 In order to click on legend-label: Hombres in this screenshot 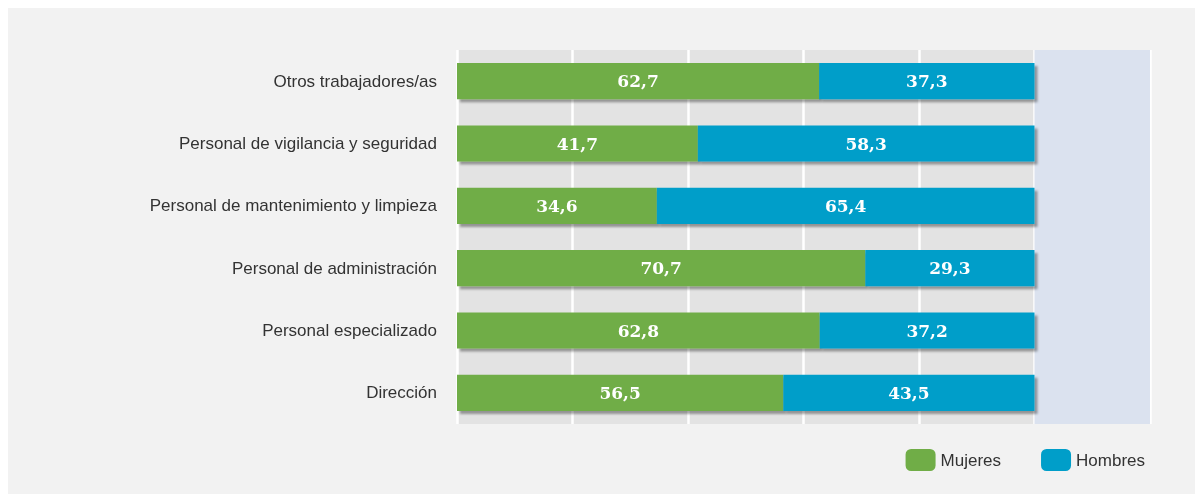, I will do `click(1111, 460)`.